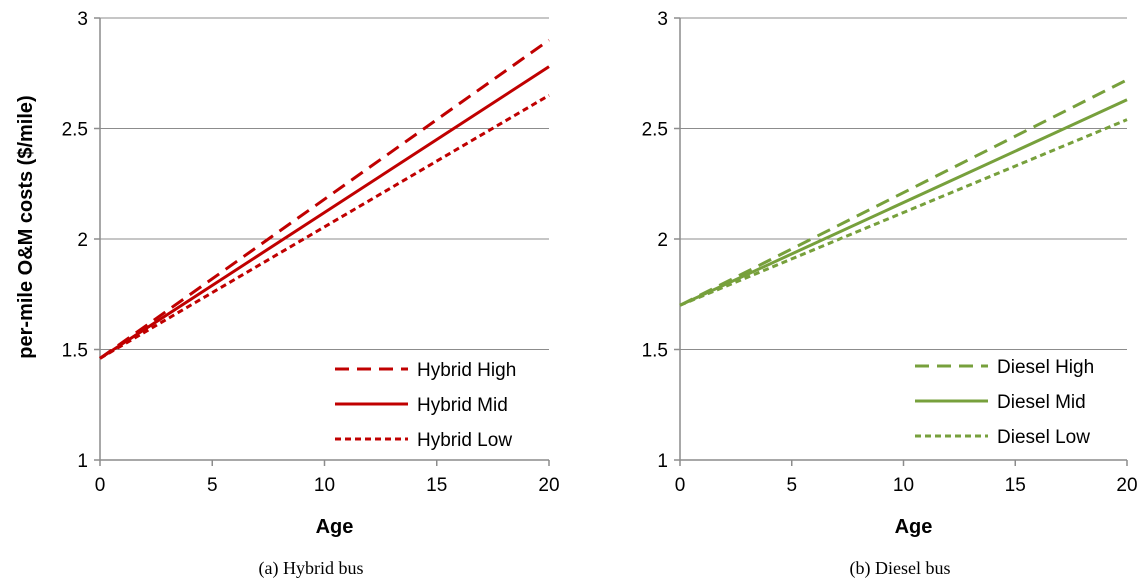 This screenshot has width=1148, height=582. What do you see at coordinates (1043, 437) in the screenshot?
I see `legend-label: Diesel Low` at bounding box center [1043, 437].